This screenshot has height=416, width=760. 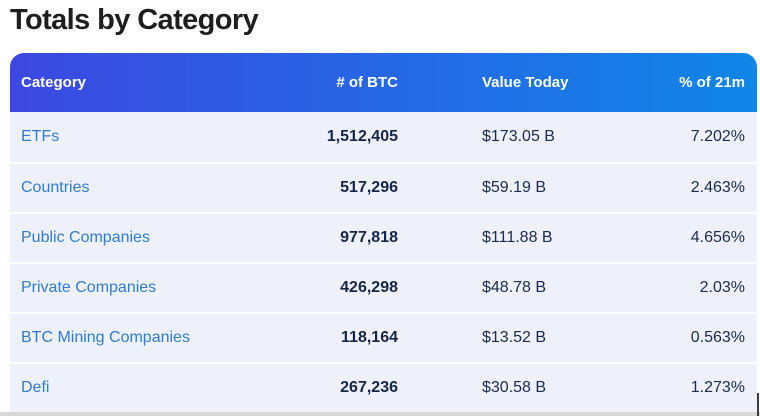 I want to click on page-title: Totals by Category, so click(x=134, y=20).